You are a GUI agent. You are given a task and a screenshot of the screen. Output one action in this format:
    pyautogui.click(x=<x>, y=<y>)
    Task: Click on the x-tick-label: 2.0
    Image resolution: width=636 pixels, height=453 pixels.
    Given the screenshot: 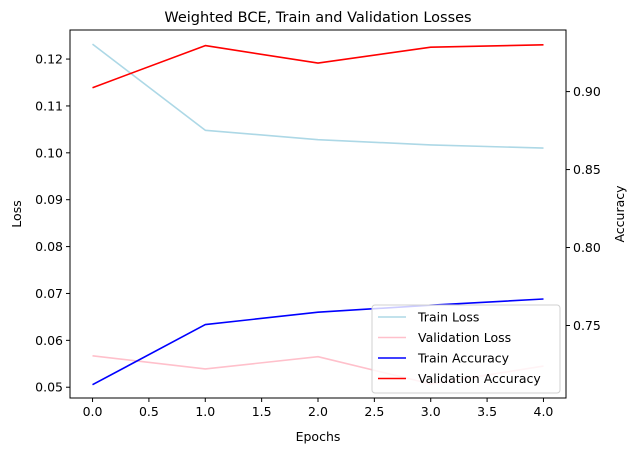 What is the action you would take?
    pyautogui.click(x=318, y=411)
    